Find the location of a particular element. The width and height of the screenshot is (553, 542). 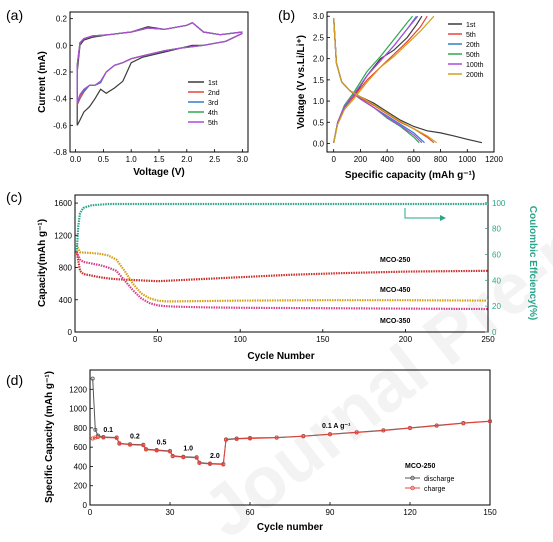

panel-b-xtick-label: 800 is located at coordinates (441, 159).